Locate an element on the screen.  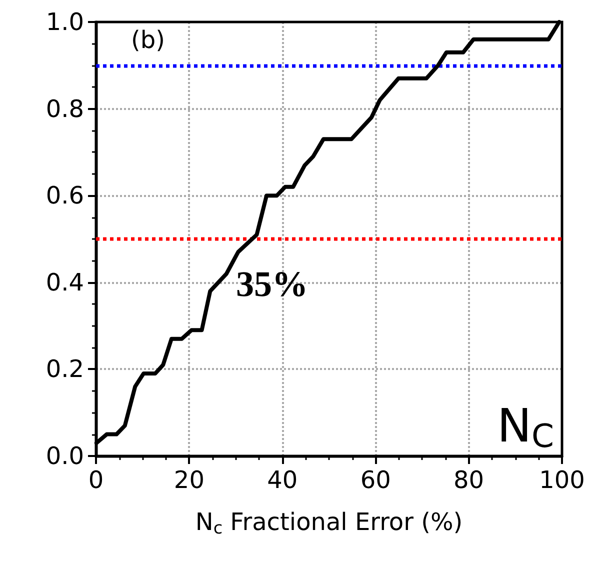
y-tick-label: 0.6 is located at coordinates (65, 196).